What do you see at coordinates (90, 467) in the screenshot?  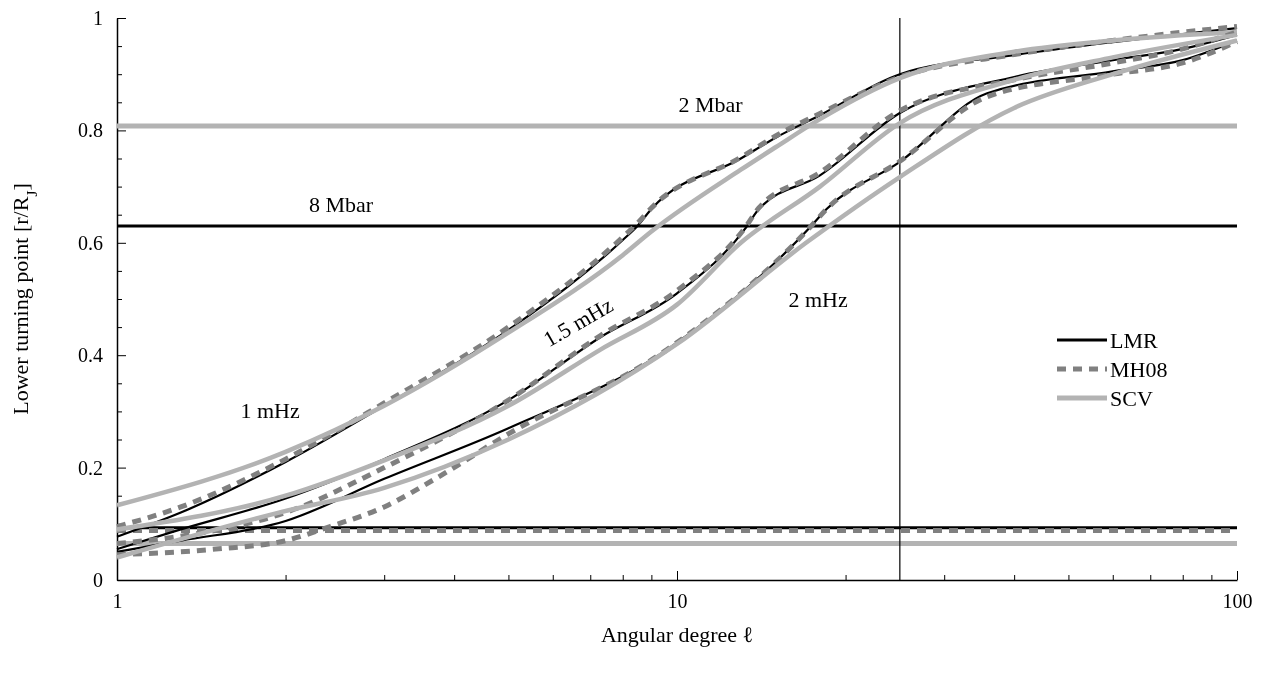 I see `y-tick-label: 0.2` at bounding box center [90, 467].